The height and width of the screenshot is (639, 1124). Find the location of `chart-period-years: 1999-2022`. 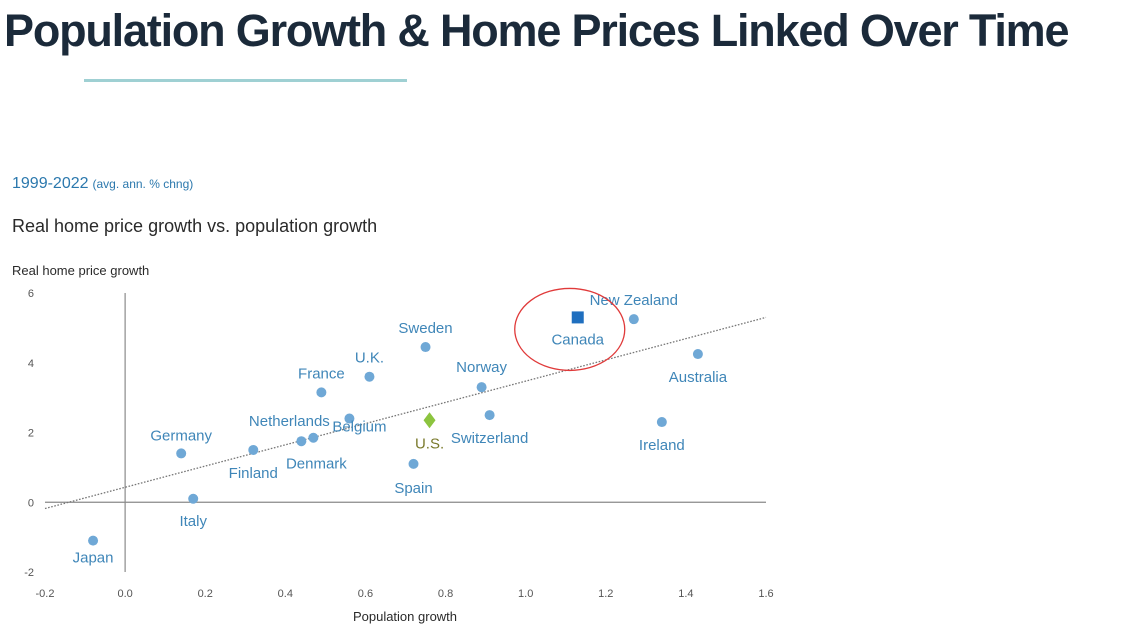

chart-period-years: 1999-2022 is located at coordinates (50, 183).